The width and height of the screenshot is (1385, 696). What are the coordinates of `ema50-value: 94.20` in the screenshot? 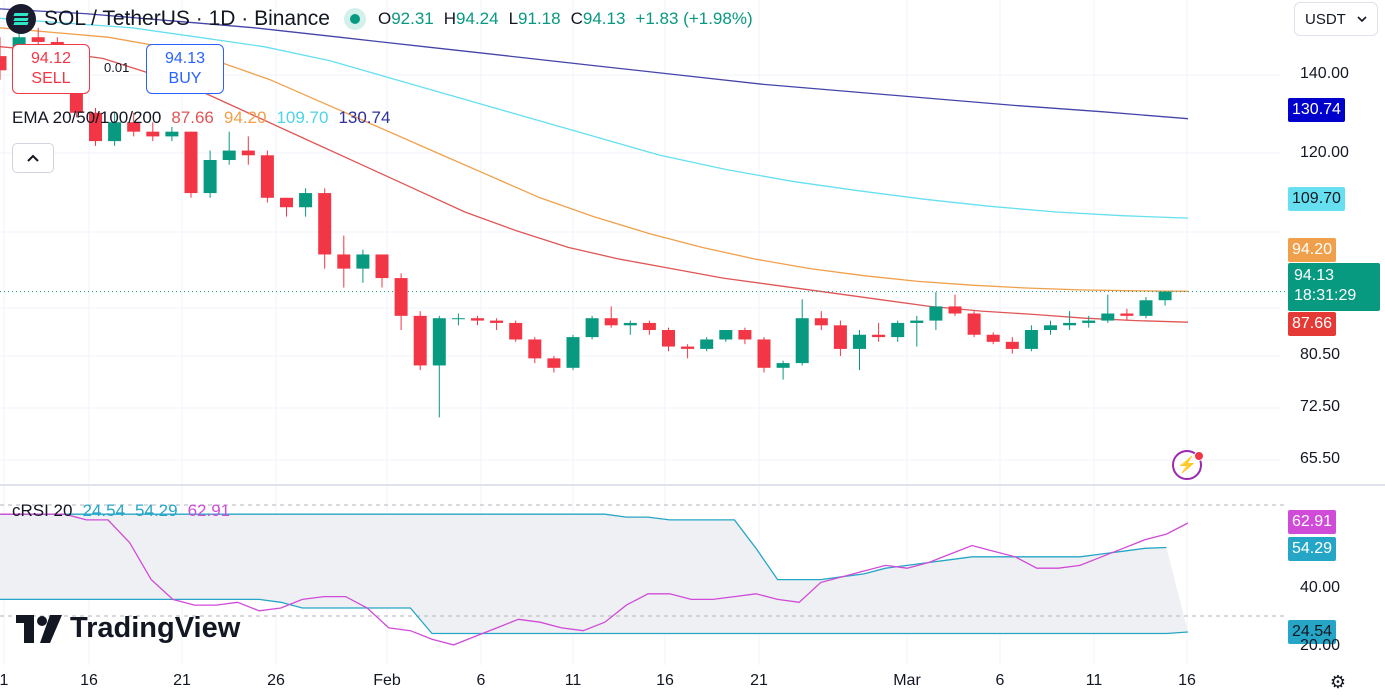 It's located at (245, 117).